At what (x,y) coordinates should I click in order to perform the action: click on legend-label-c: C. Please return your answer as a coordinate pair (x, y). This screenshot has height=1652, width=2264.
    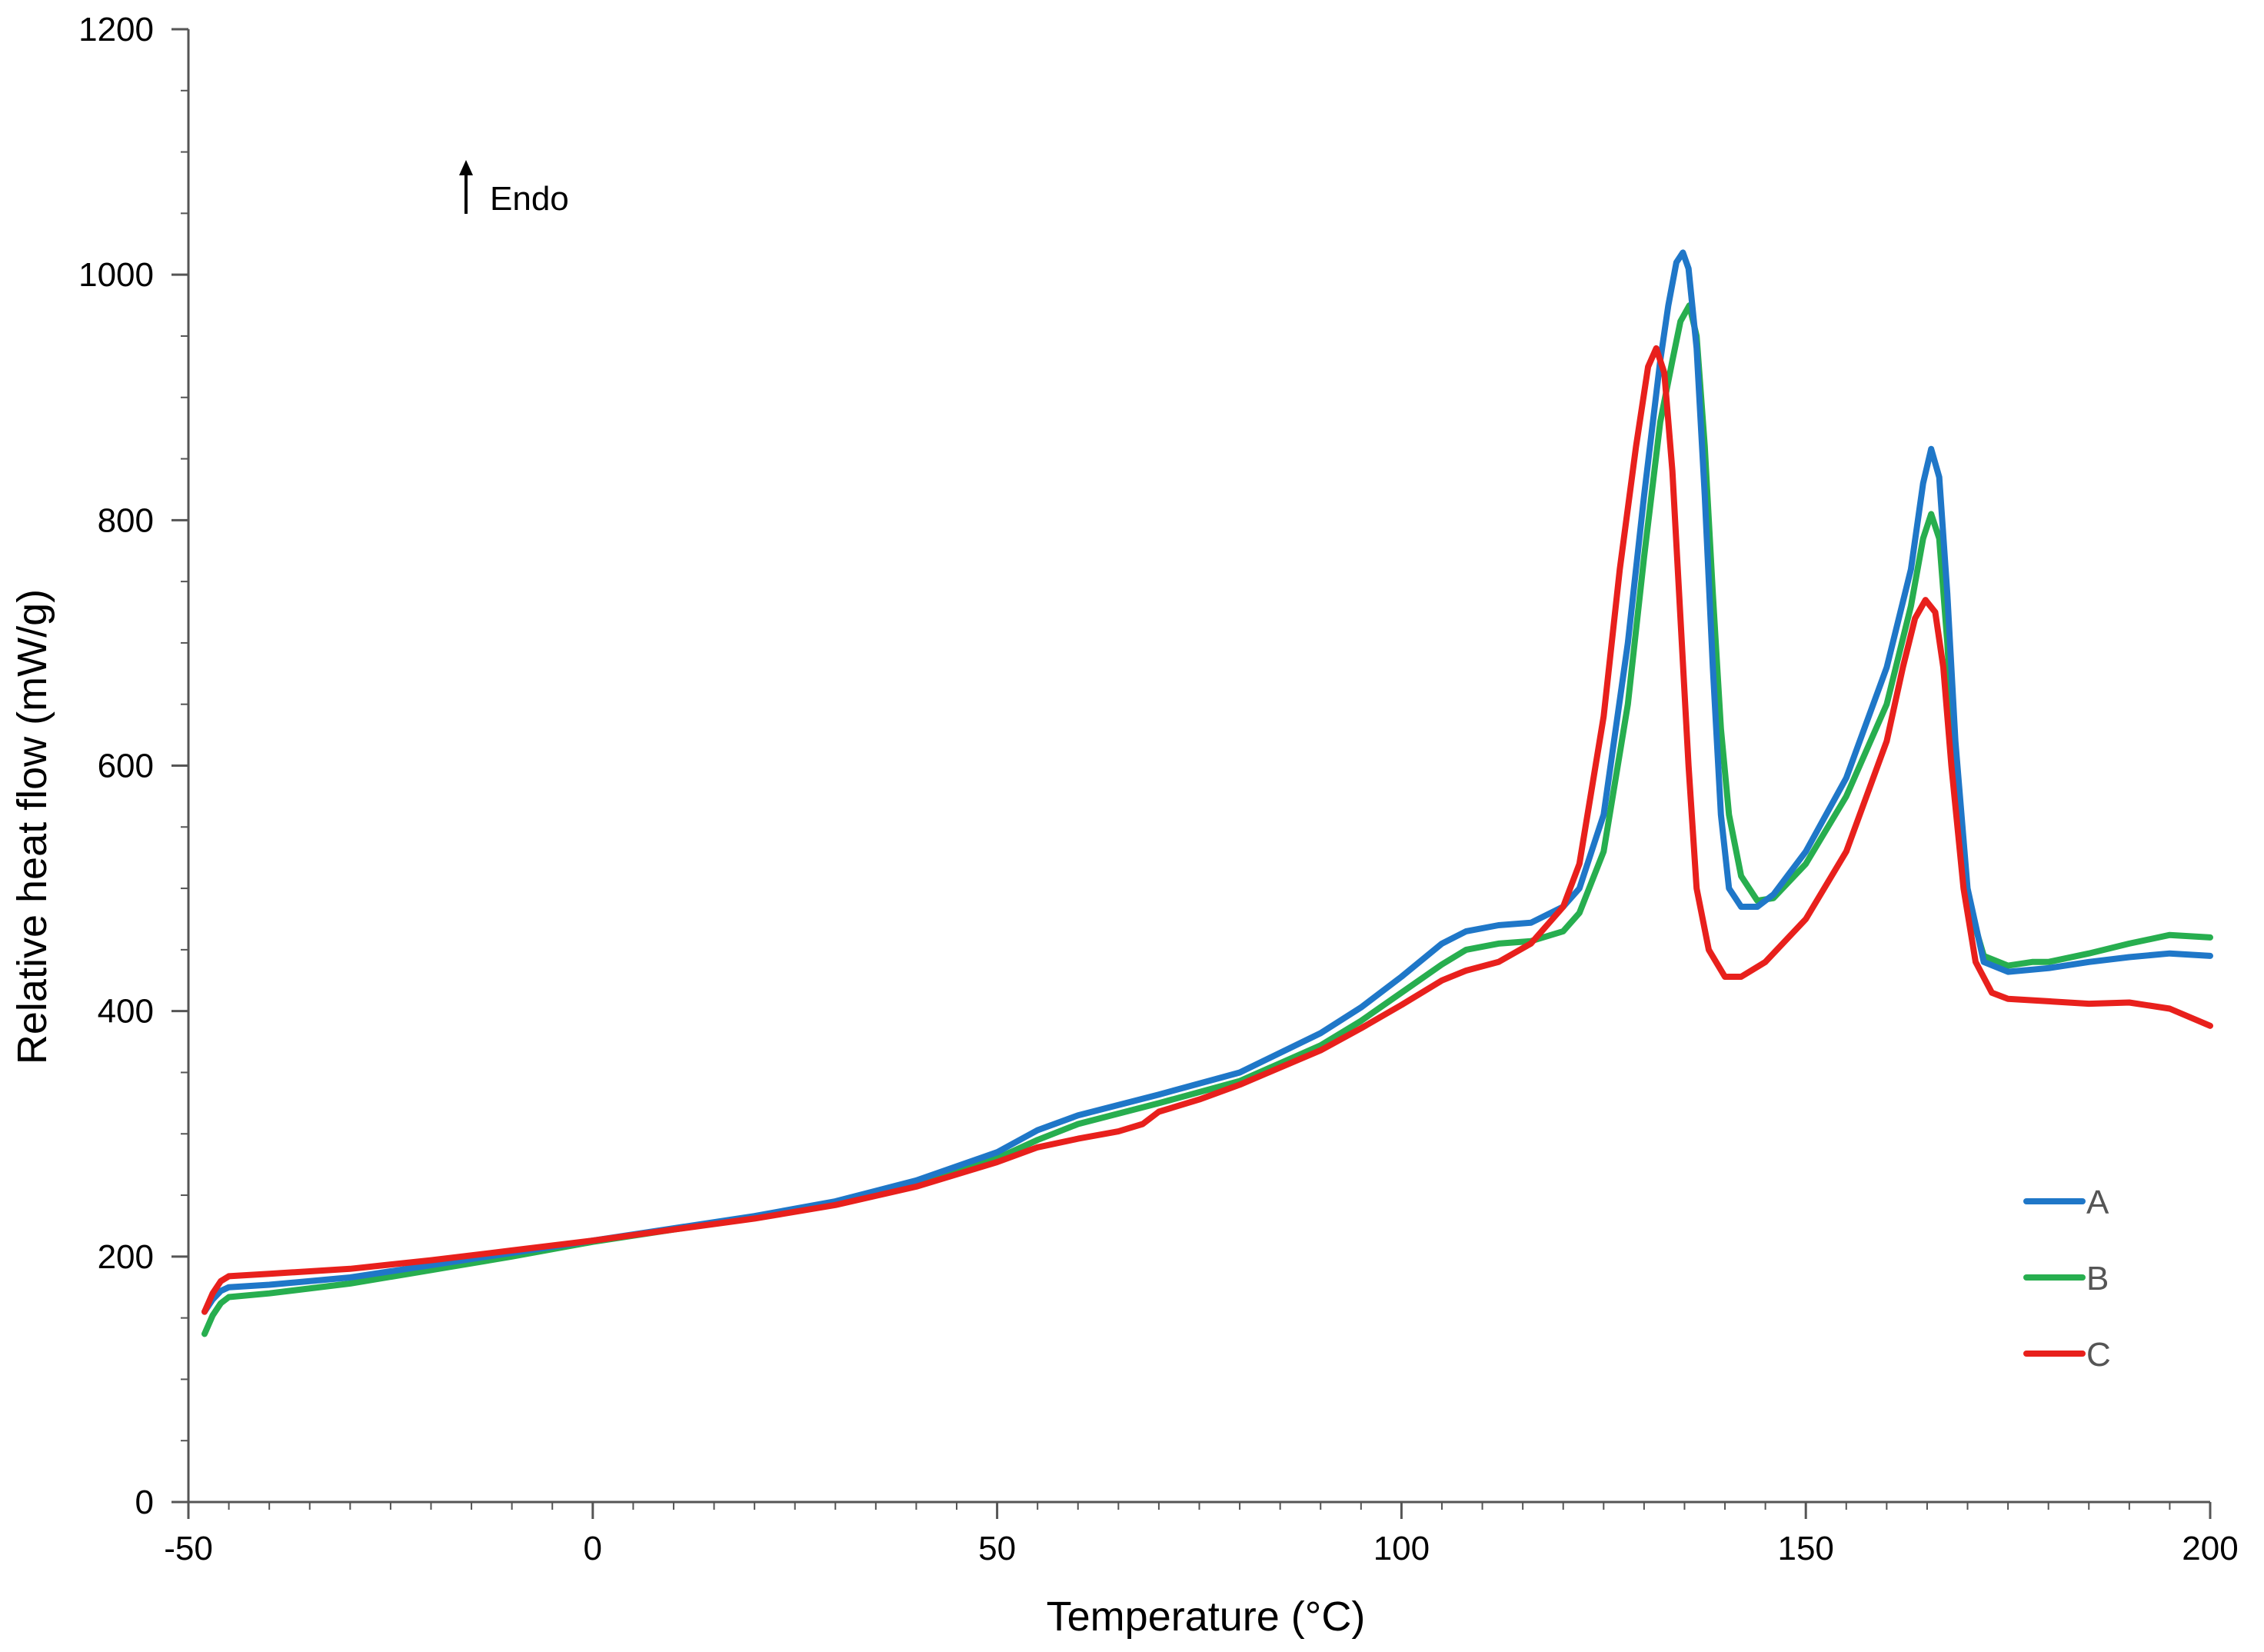
    Looking at the image, I should click on (2098, 1355).